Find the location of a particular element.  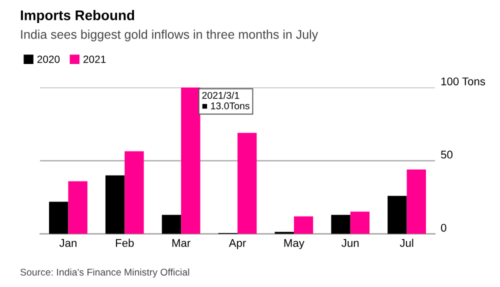

x-tick-label: Jun is located at coordinates (350, 243).